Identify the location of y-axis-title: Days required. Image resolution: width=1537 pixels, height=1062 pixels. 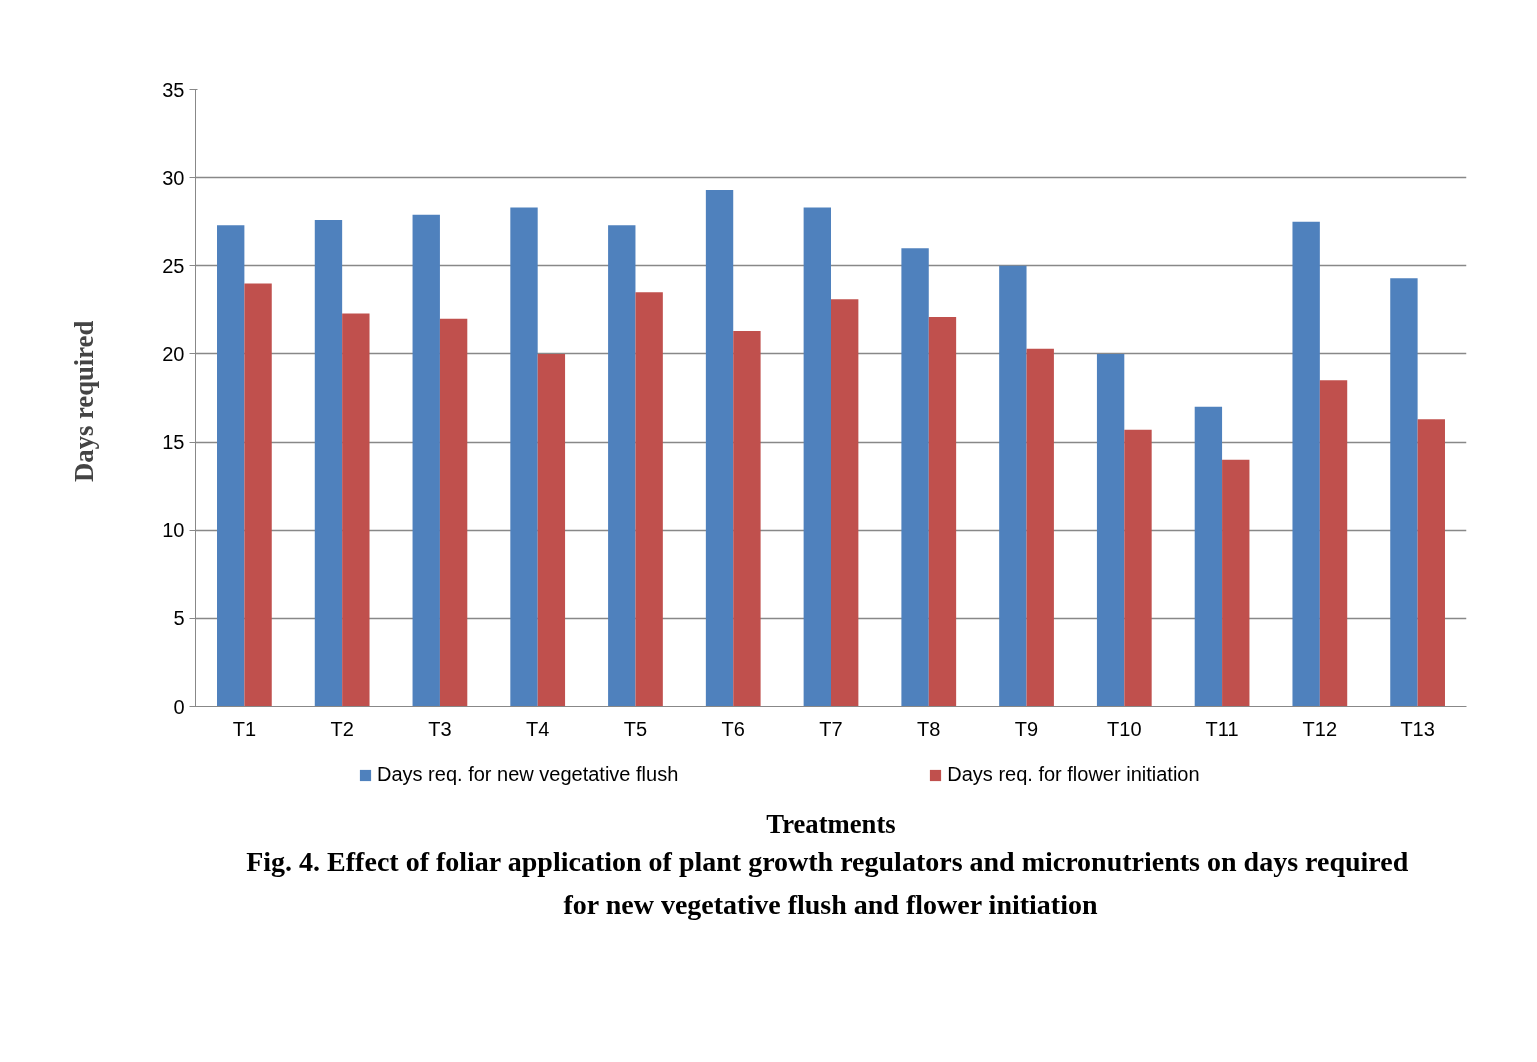
(84, 401).